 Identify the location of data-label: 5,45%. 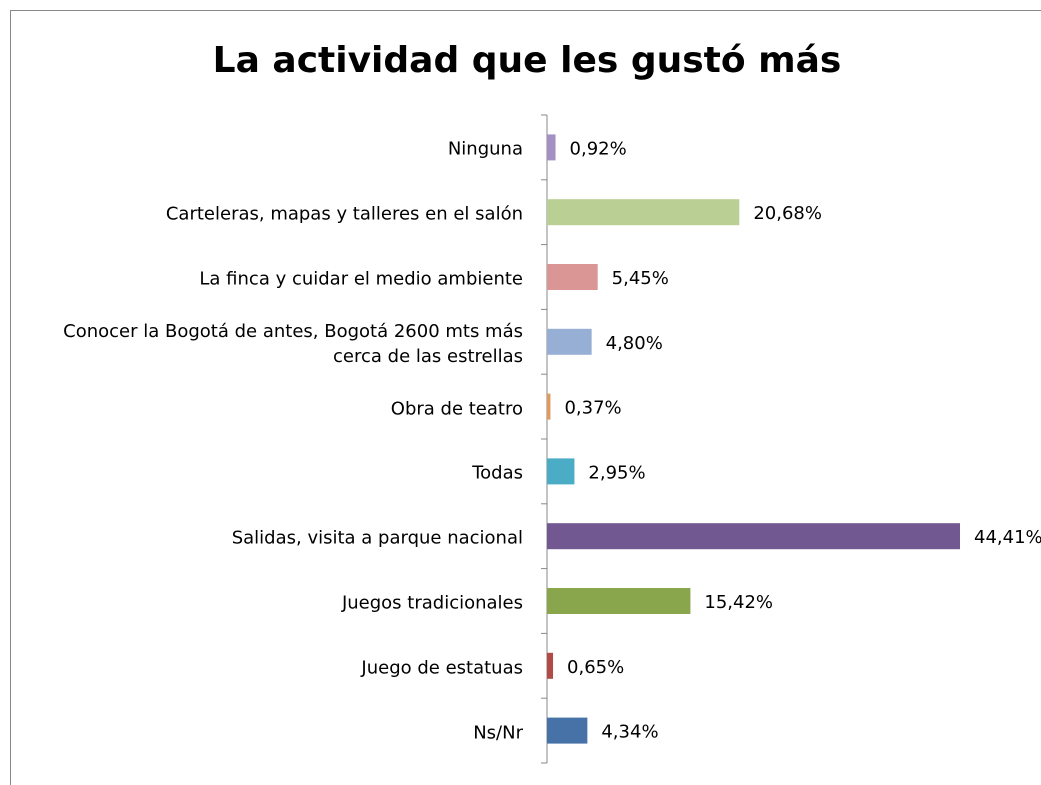
(640, 278).